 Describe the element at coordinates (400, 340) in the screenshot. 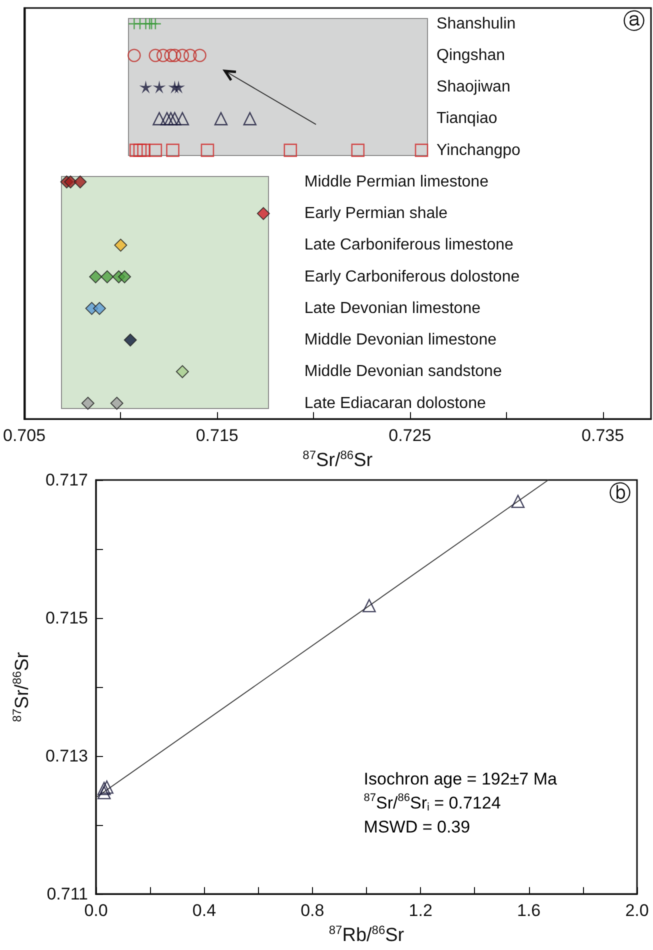

I see `y-tick-label: Middle Devonian limestone` at that location.